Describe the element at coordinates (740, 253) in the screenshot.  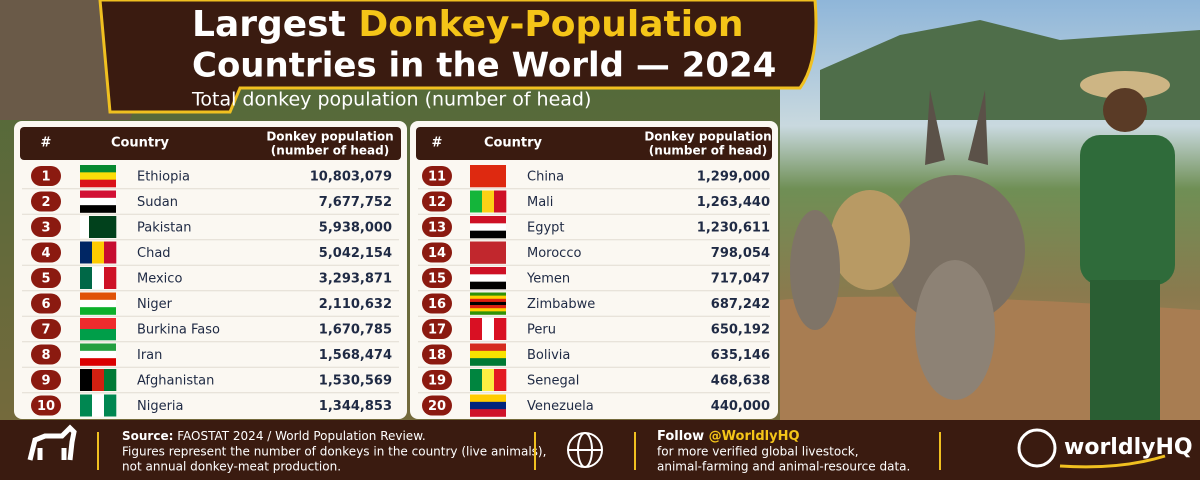
I see `population: 798,054` at that location.